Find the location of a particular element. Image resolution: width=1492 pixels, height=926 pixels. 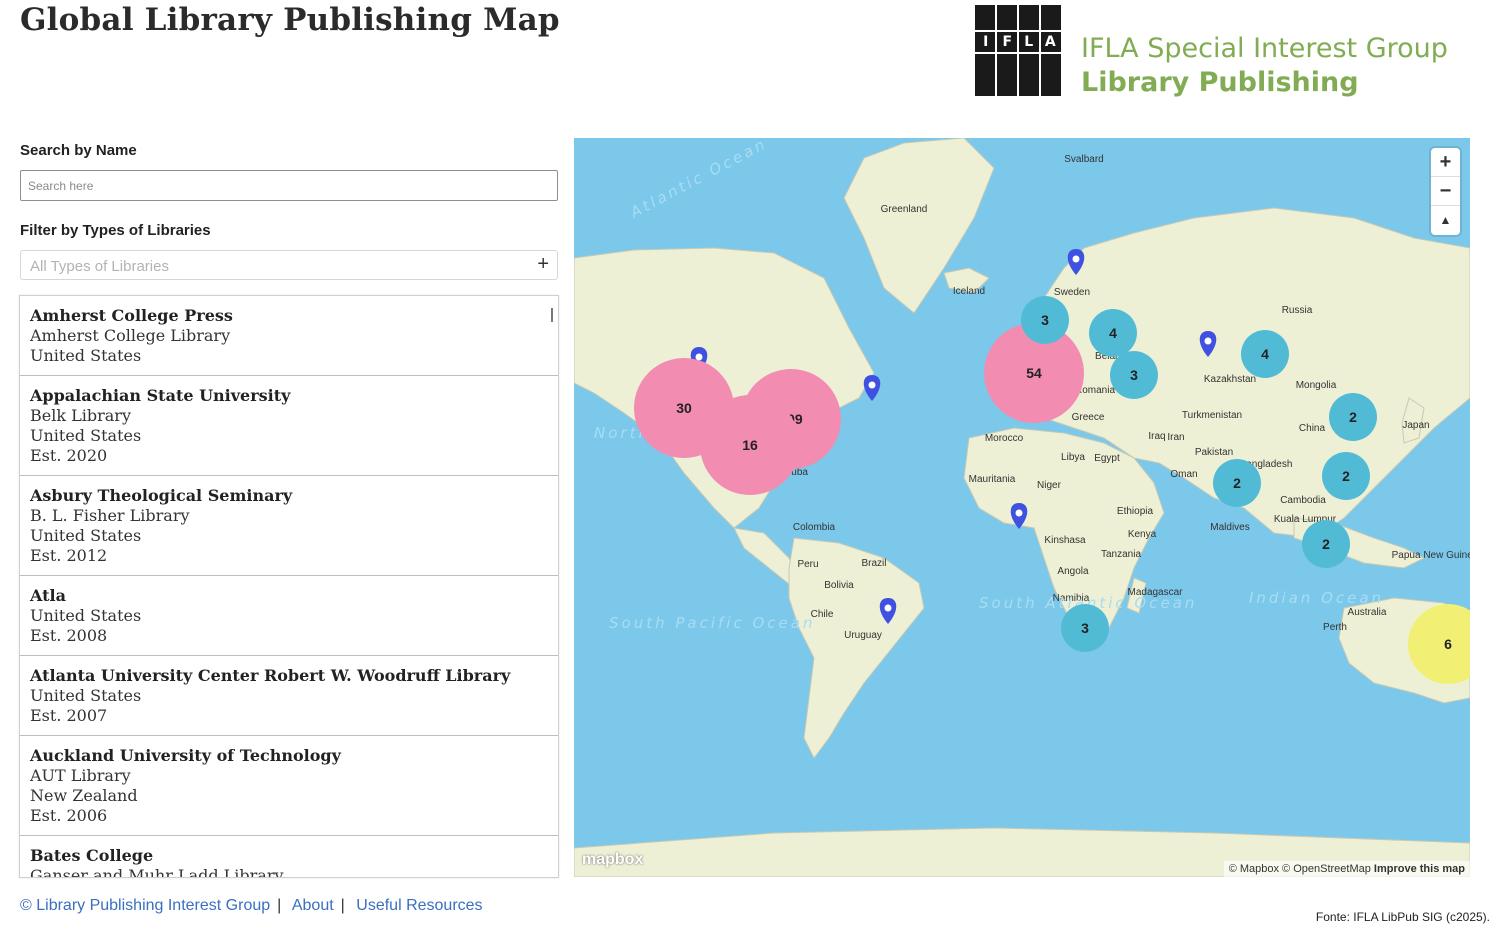

map-place-label: Libya is located at coordinates (1073, 457).